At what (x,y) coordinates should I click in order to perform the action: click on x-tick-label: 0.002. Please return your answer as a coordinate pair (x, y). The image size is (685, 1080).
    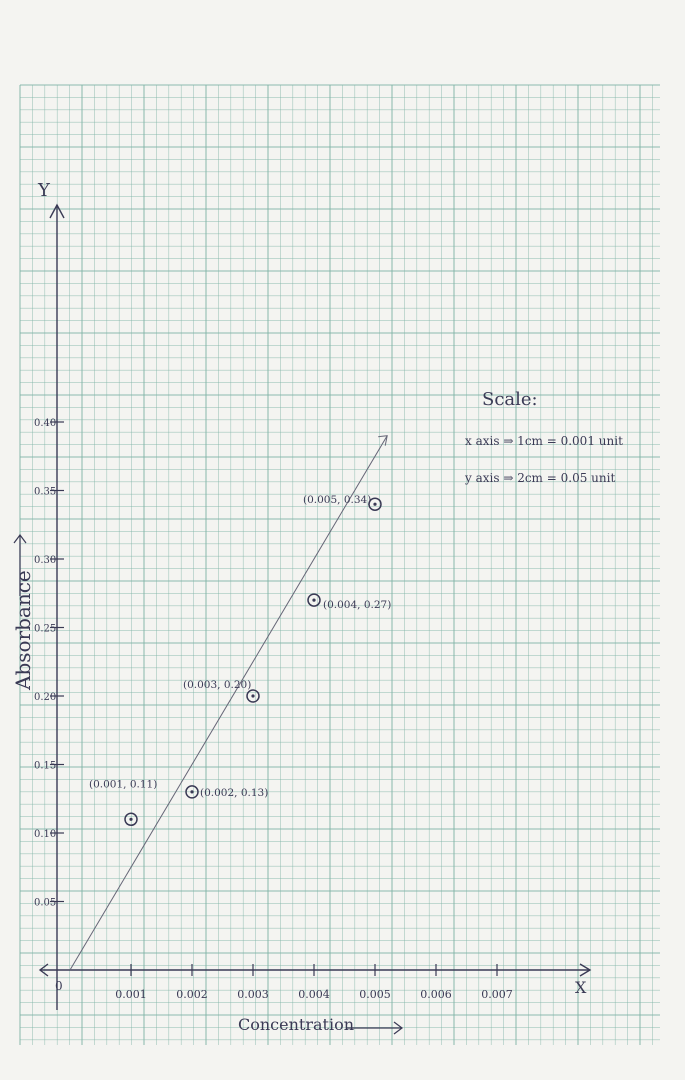
    Looking at the image, I should click on (192, 994).